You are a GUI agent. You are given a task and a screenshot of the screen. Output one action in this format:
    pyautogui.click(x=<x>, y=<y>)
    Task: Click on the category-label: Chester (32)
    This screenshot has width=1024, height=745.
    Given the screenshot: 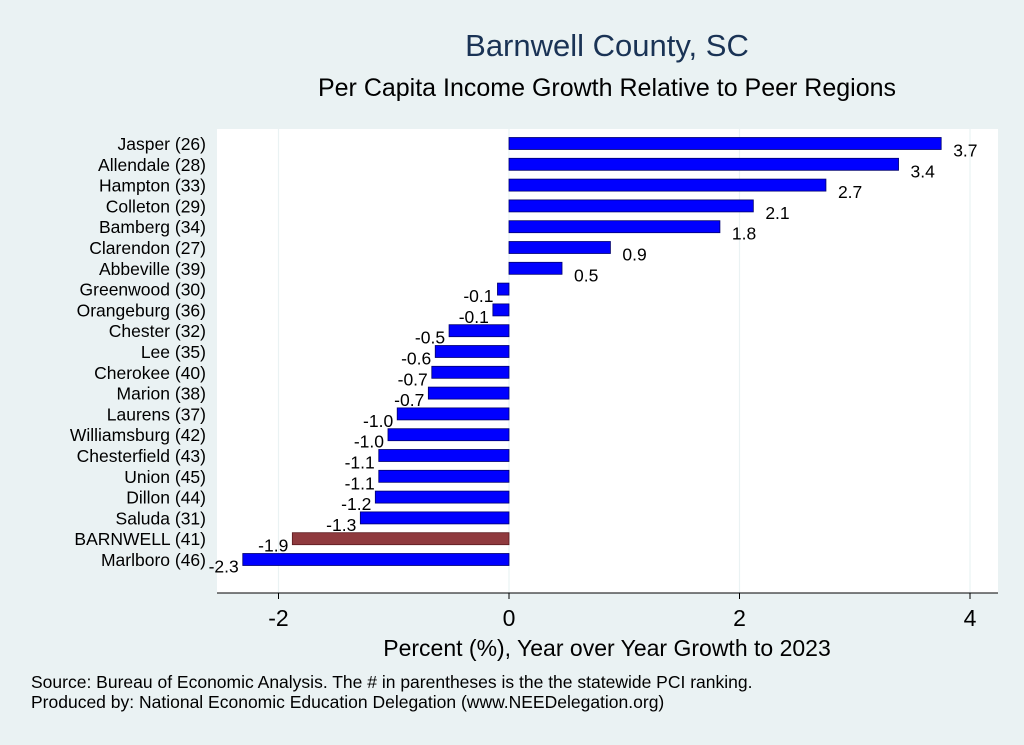 What is the action you would take?
    pyautogui.click(x=157, y=331)
    